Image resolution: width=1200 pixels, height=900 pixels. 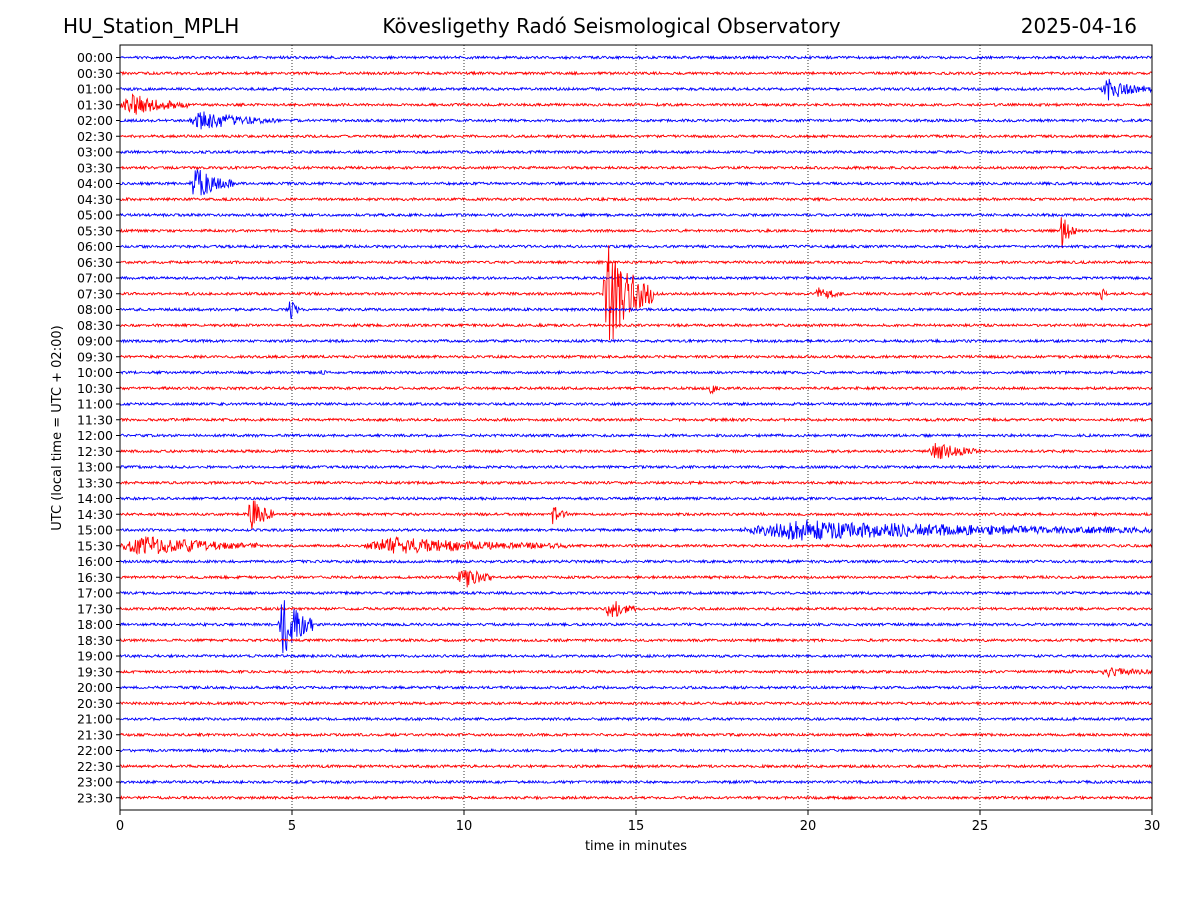 I want to click on row-label: 19:00, so click(x=95, y=656).